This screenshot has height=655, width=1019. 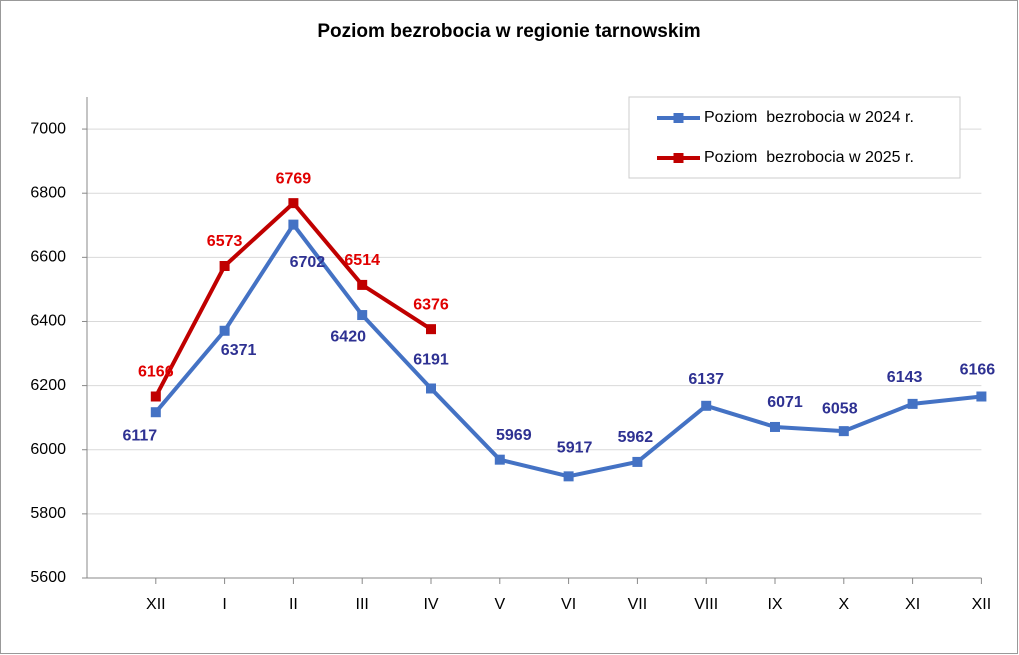 What do you see at coordinates (293, 604) in the screenshot?
I see `x-tick-label: II` at bounding box center [293, 604].